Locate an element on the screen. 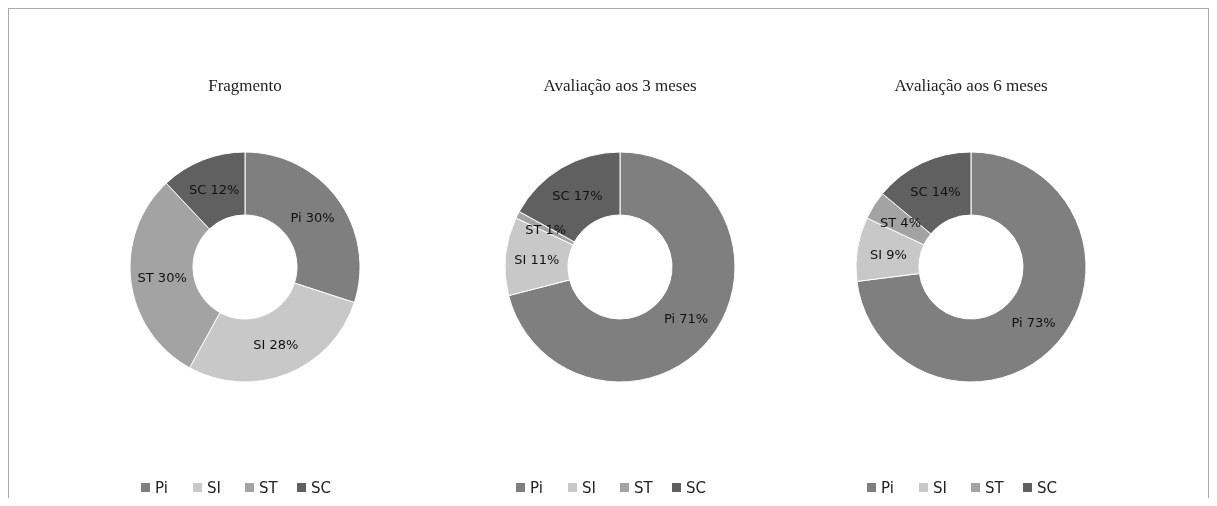  data-label: SI 28% is located at coordinates (276, 345).